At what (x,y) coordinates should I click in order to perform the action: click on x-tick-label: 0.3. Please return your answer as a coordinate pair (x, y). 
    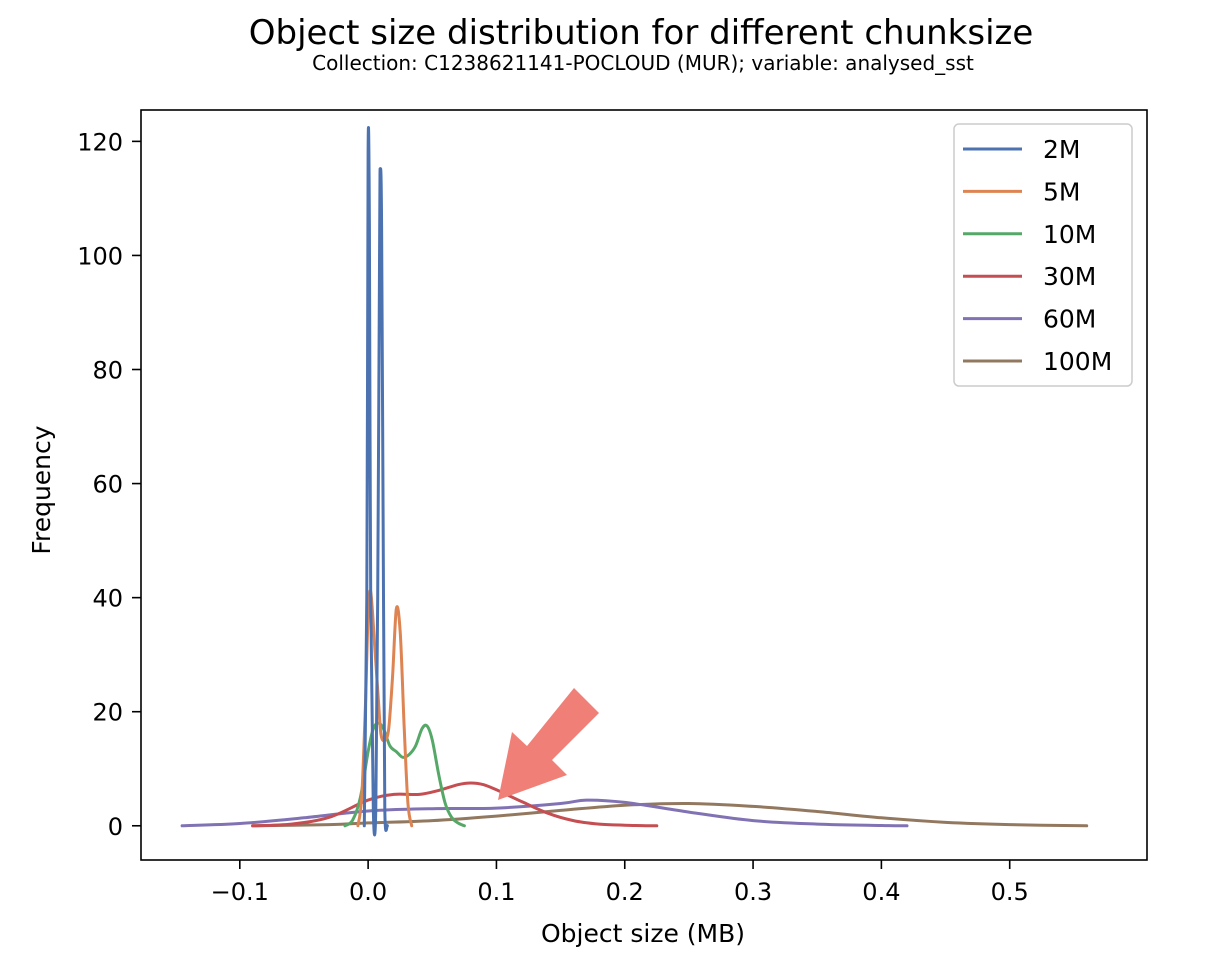
    Looking at the image, I should click on (753, 892).